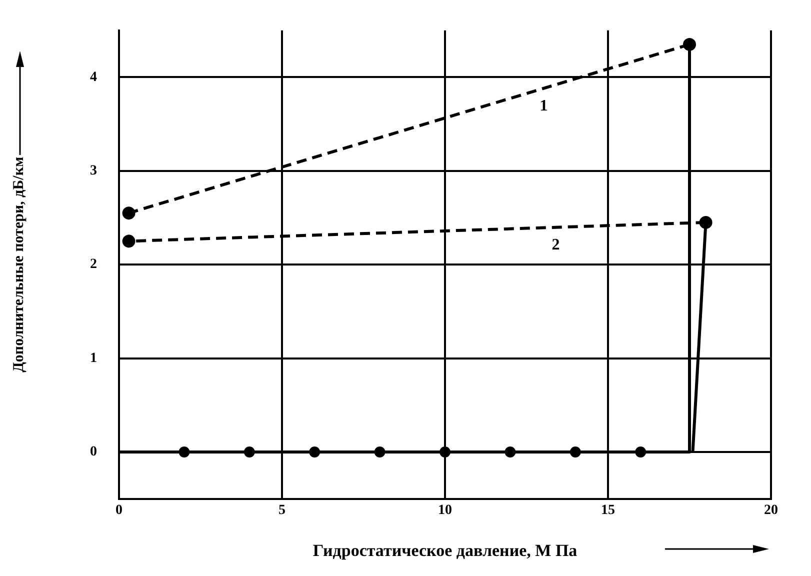  Describe the element at coordinates (93, 358) in the screenshot. I see `y-tick-label: 1` at that location.